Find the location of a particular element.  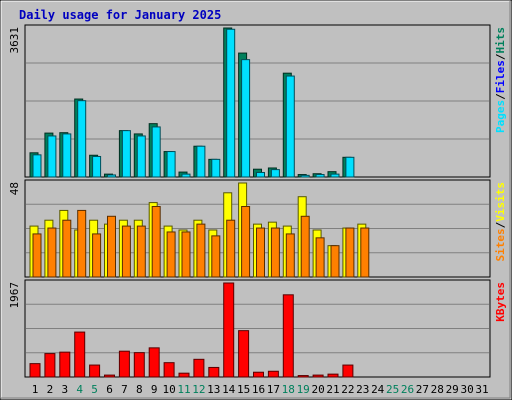

x-tick-label-day-18: 18 is located at coordinates (288, 389).